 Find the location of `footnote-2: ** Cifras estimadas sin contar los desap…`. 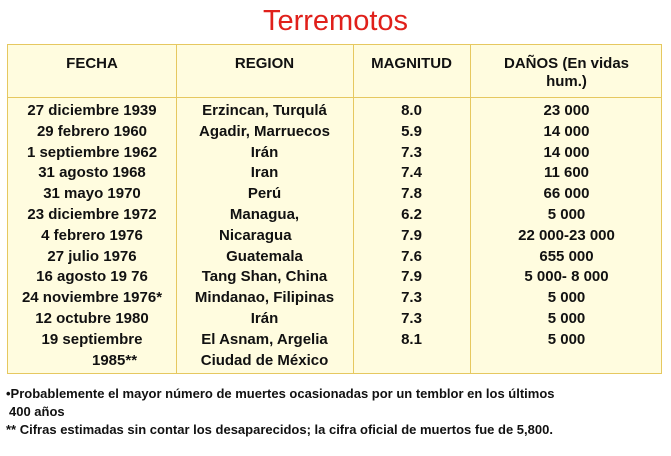

footnote-2: ** Cifras estimadas sin contar los desap… is located at coordinates (279, 429).